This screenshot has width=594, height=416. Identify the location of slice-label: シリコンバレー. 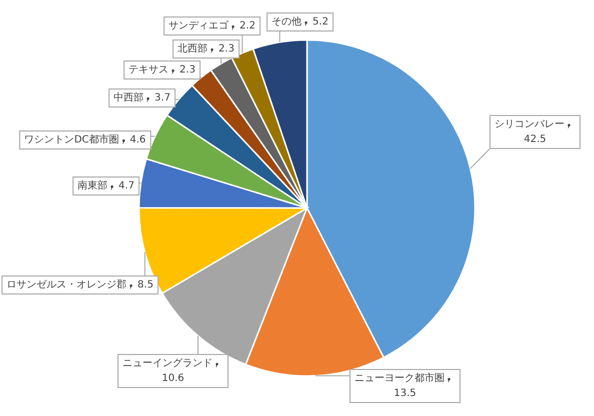
(529, 124).